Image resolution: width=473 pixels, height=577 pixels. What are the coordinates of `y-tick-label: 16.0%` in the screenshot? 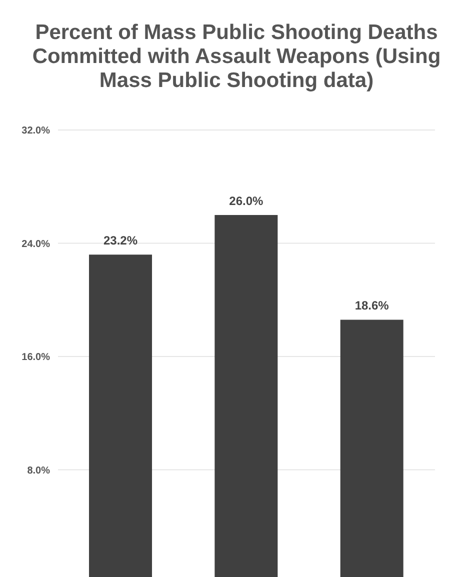 It's located at (36, 358).